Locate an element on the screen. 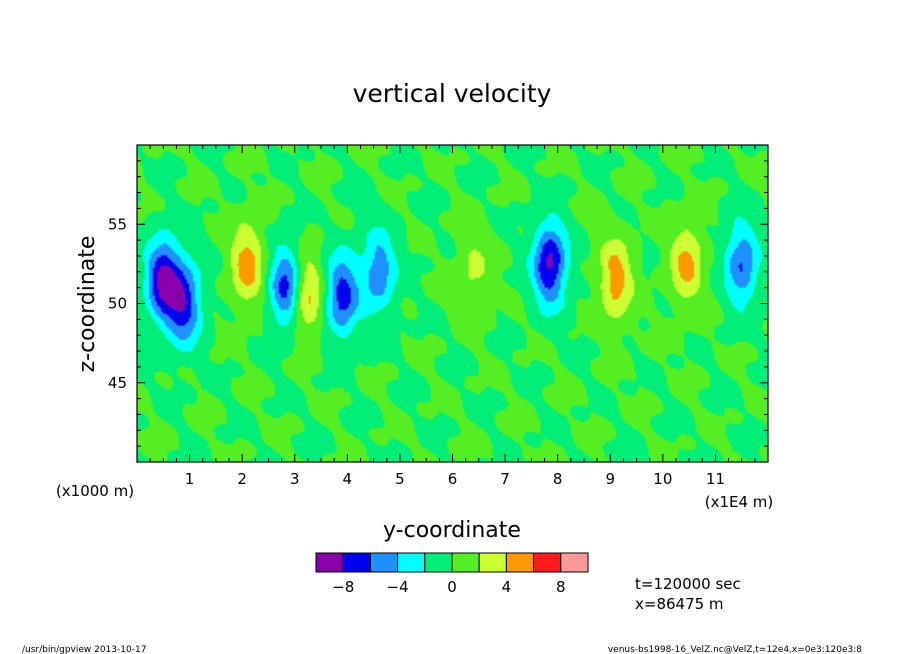 The height and width of the screenshot is (654, 904). y-axis-unit-label: (x1000 m) is located at coordinates (95, 491).